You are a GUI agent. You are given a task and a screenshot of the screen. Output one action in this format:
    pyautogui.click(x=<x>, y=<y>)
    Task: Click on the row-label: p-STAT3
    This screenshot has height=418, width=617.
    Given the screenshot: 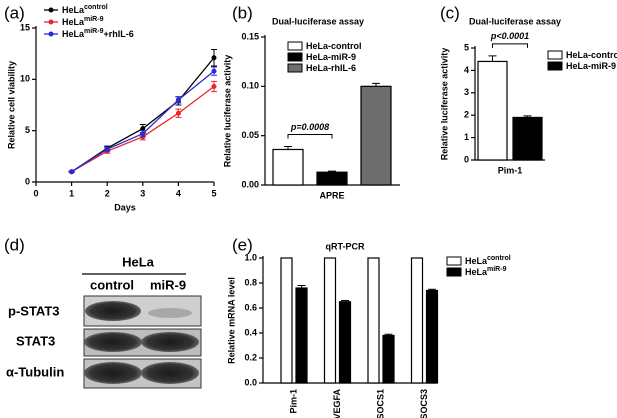 What is the action you would take?
    pyautogui.click(x=34, y=310)
    